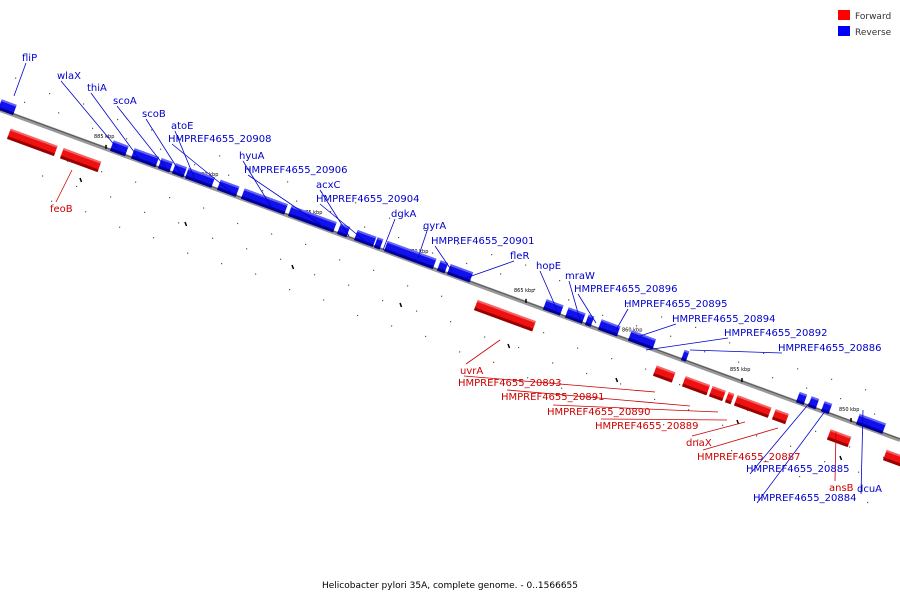 The width and height of the screenshot is (900, 600). What do you see at coordinates (482, 241) in the screenshot?
I see `reverse-gene-label: HMPREF4655_20901` at bounding box center [482, 241].